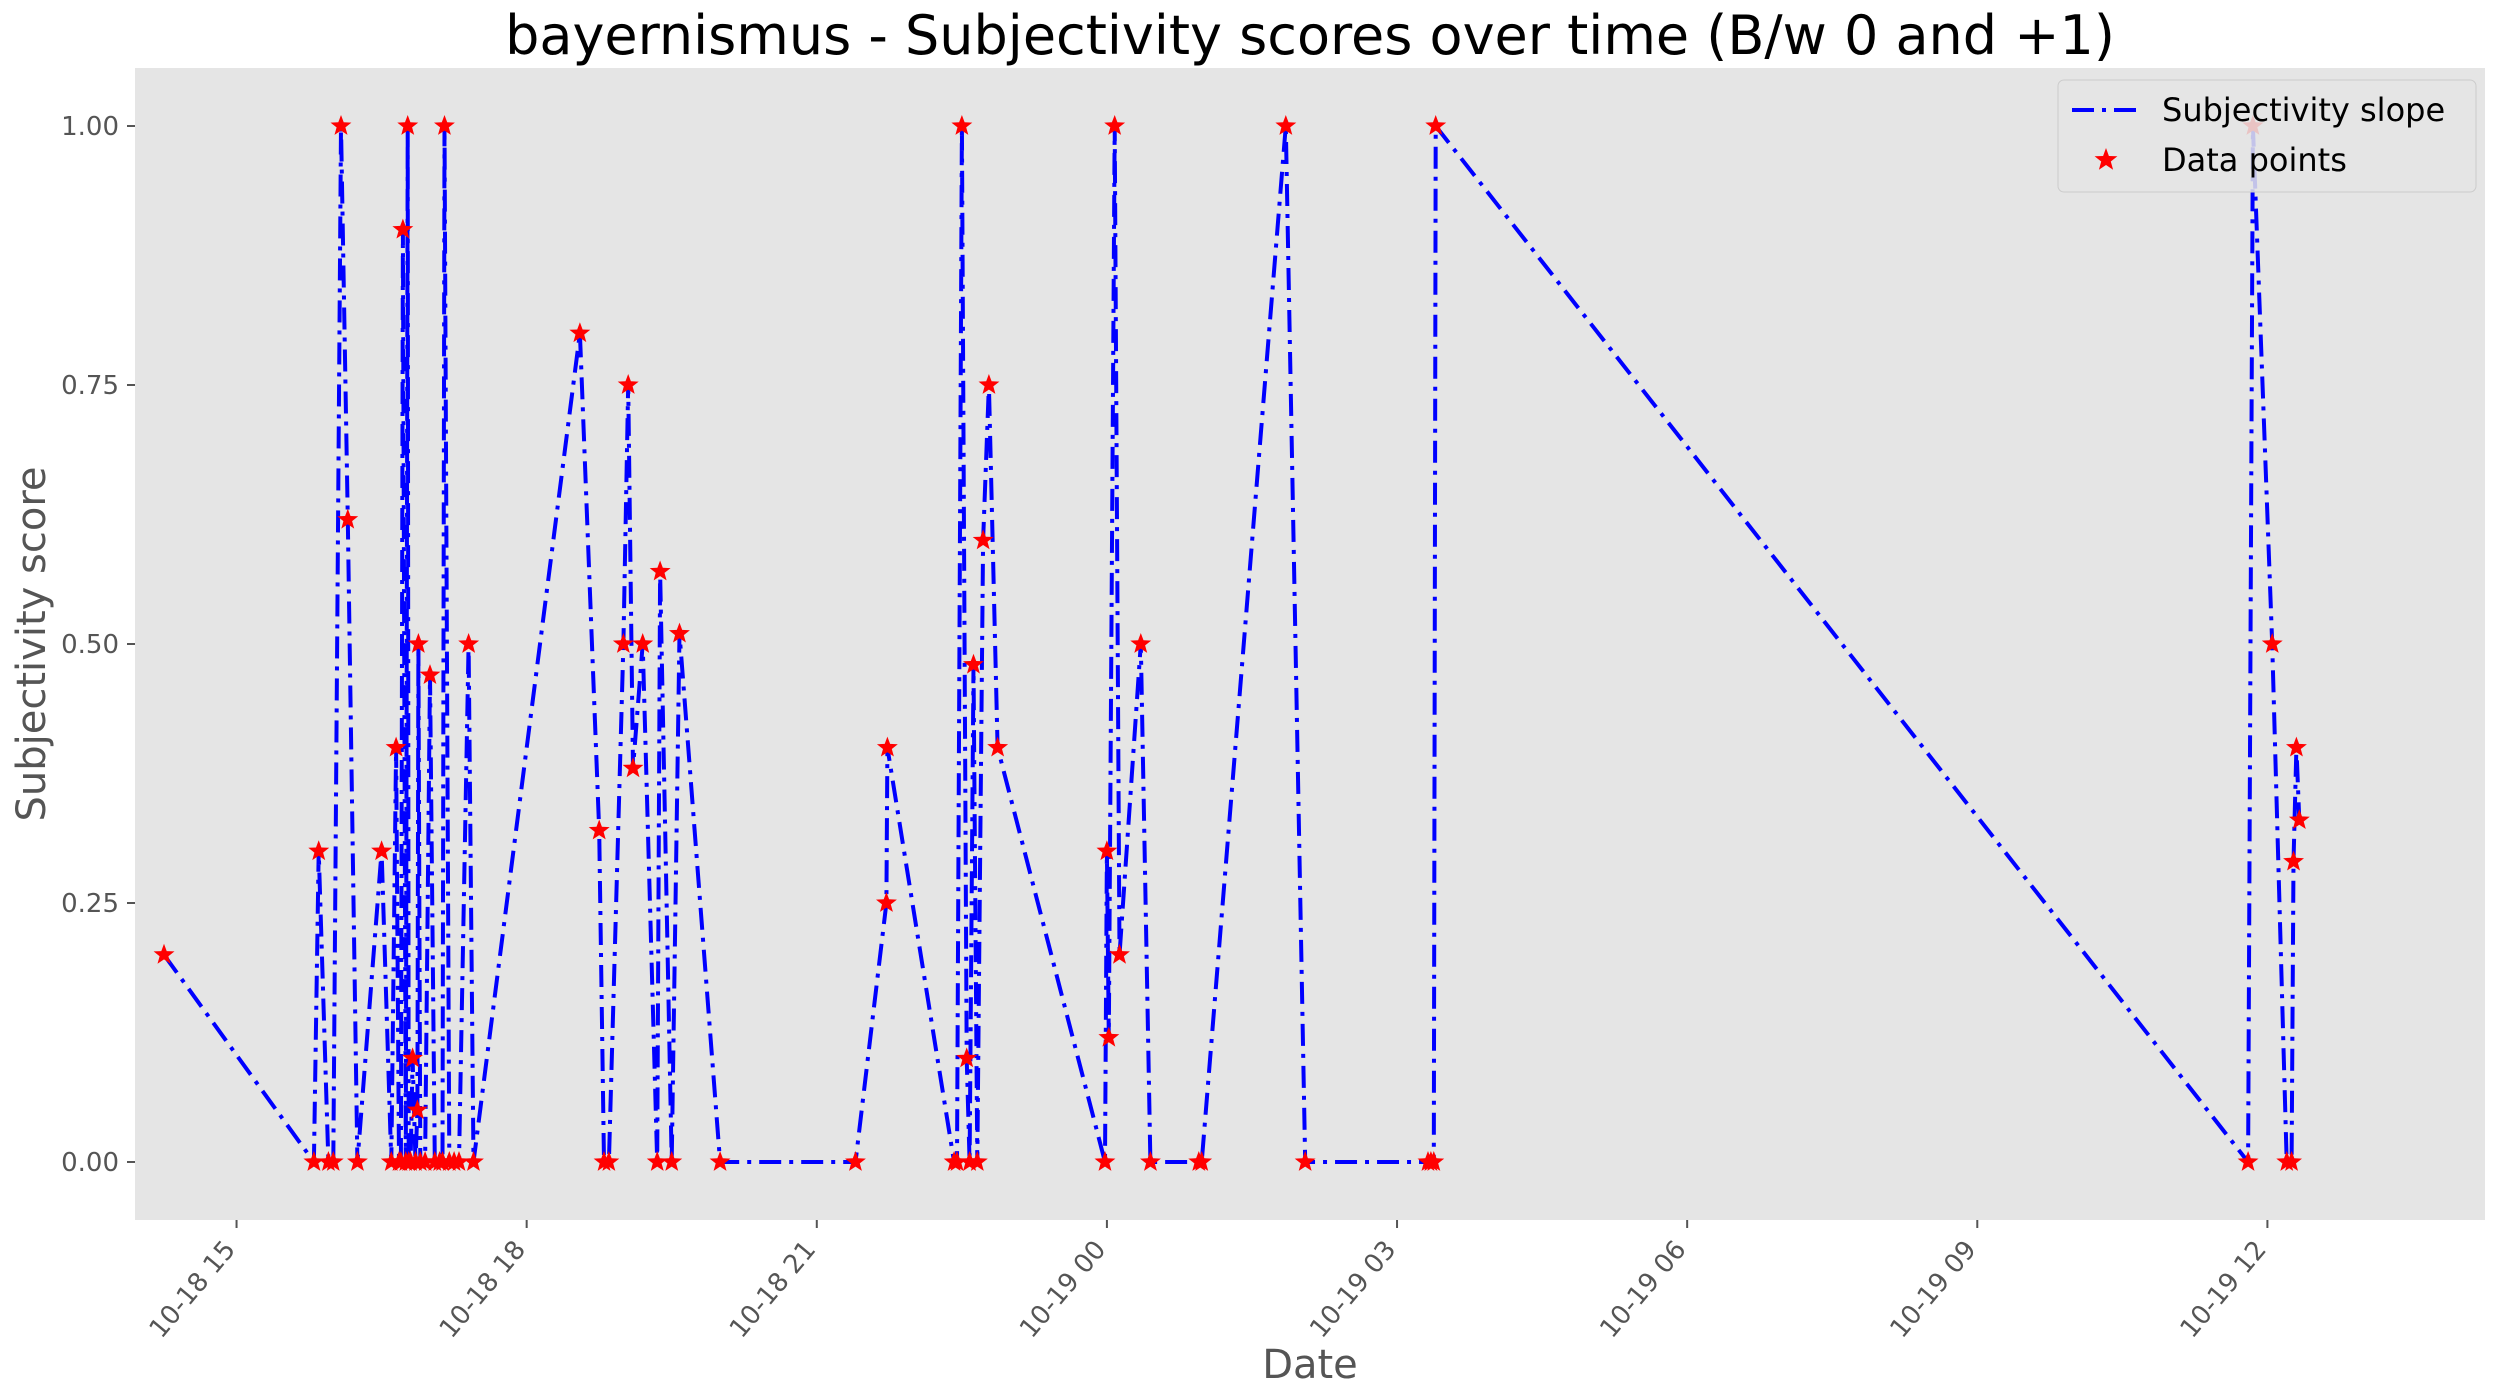 The width and height of the screenshot is (2500, 1400). I want to click on y-tick-label: 1.00, so click(90, 127).